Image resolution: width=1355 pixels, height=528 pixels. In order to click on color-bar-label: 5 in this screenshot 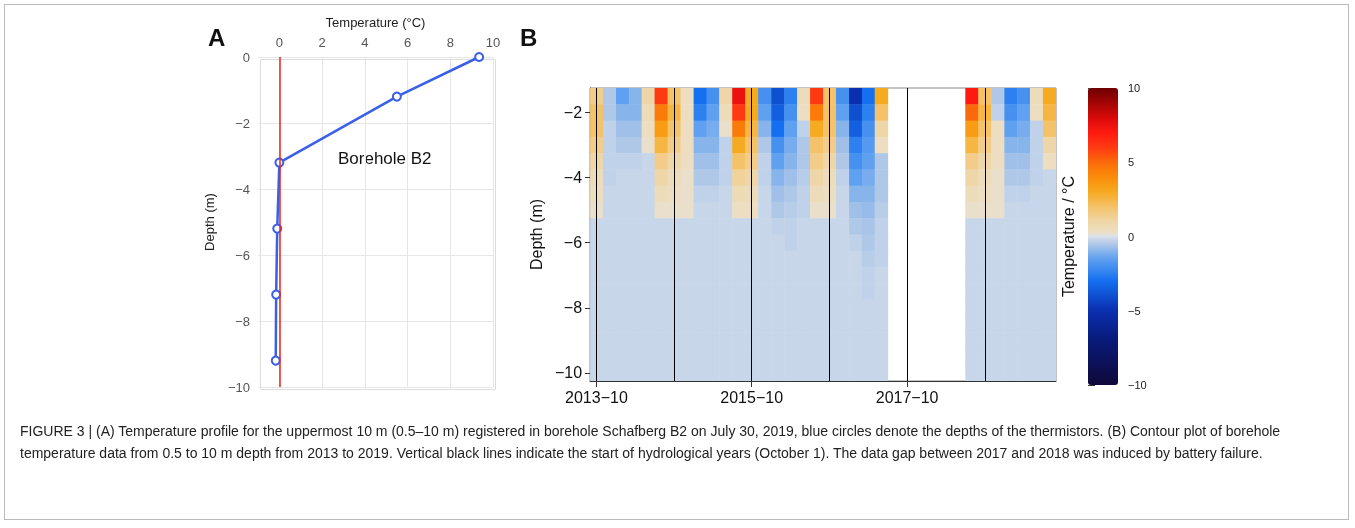, I will do `click(1131, 162)`.